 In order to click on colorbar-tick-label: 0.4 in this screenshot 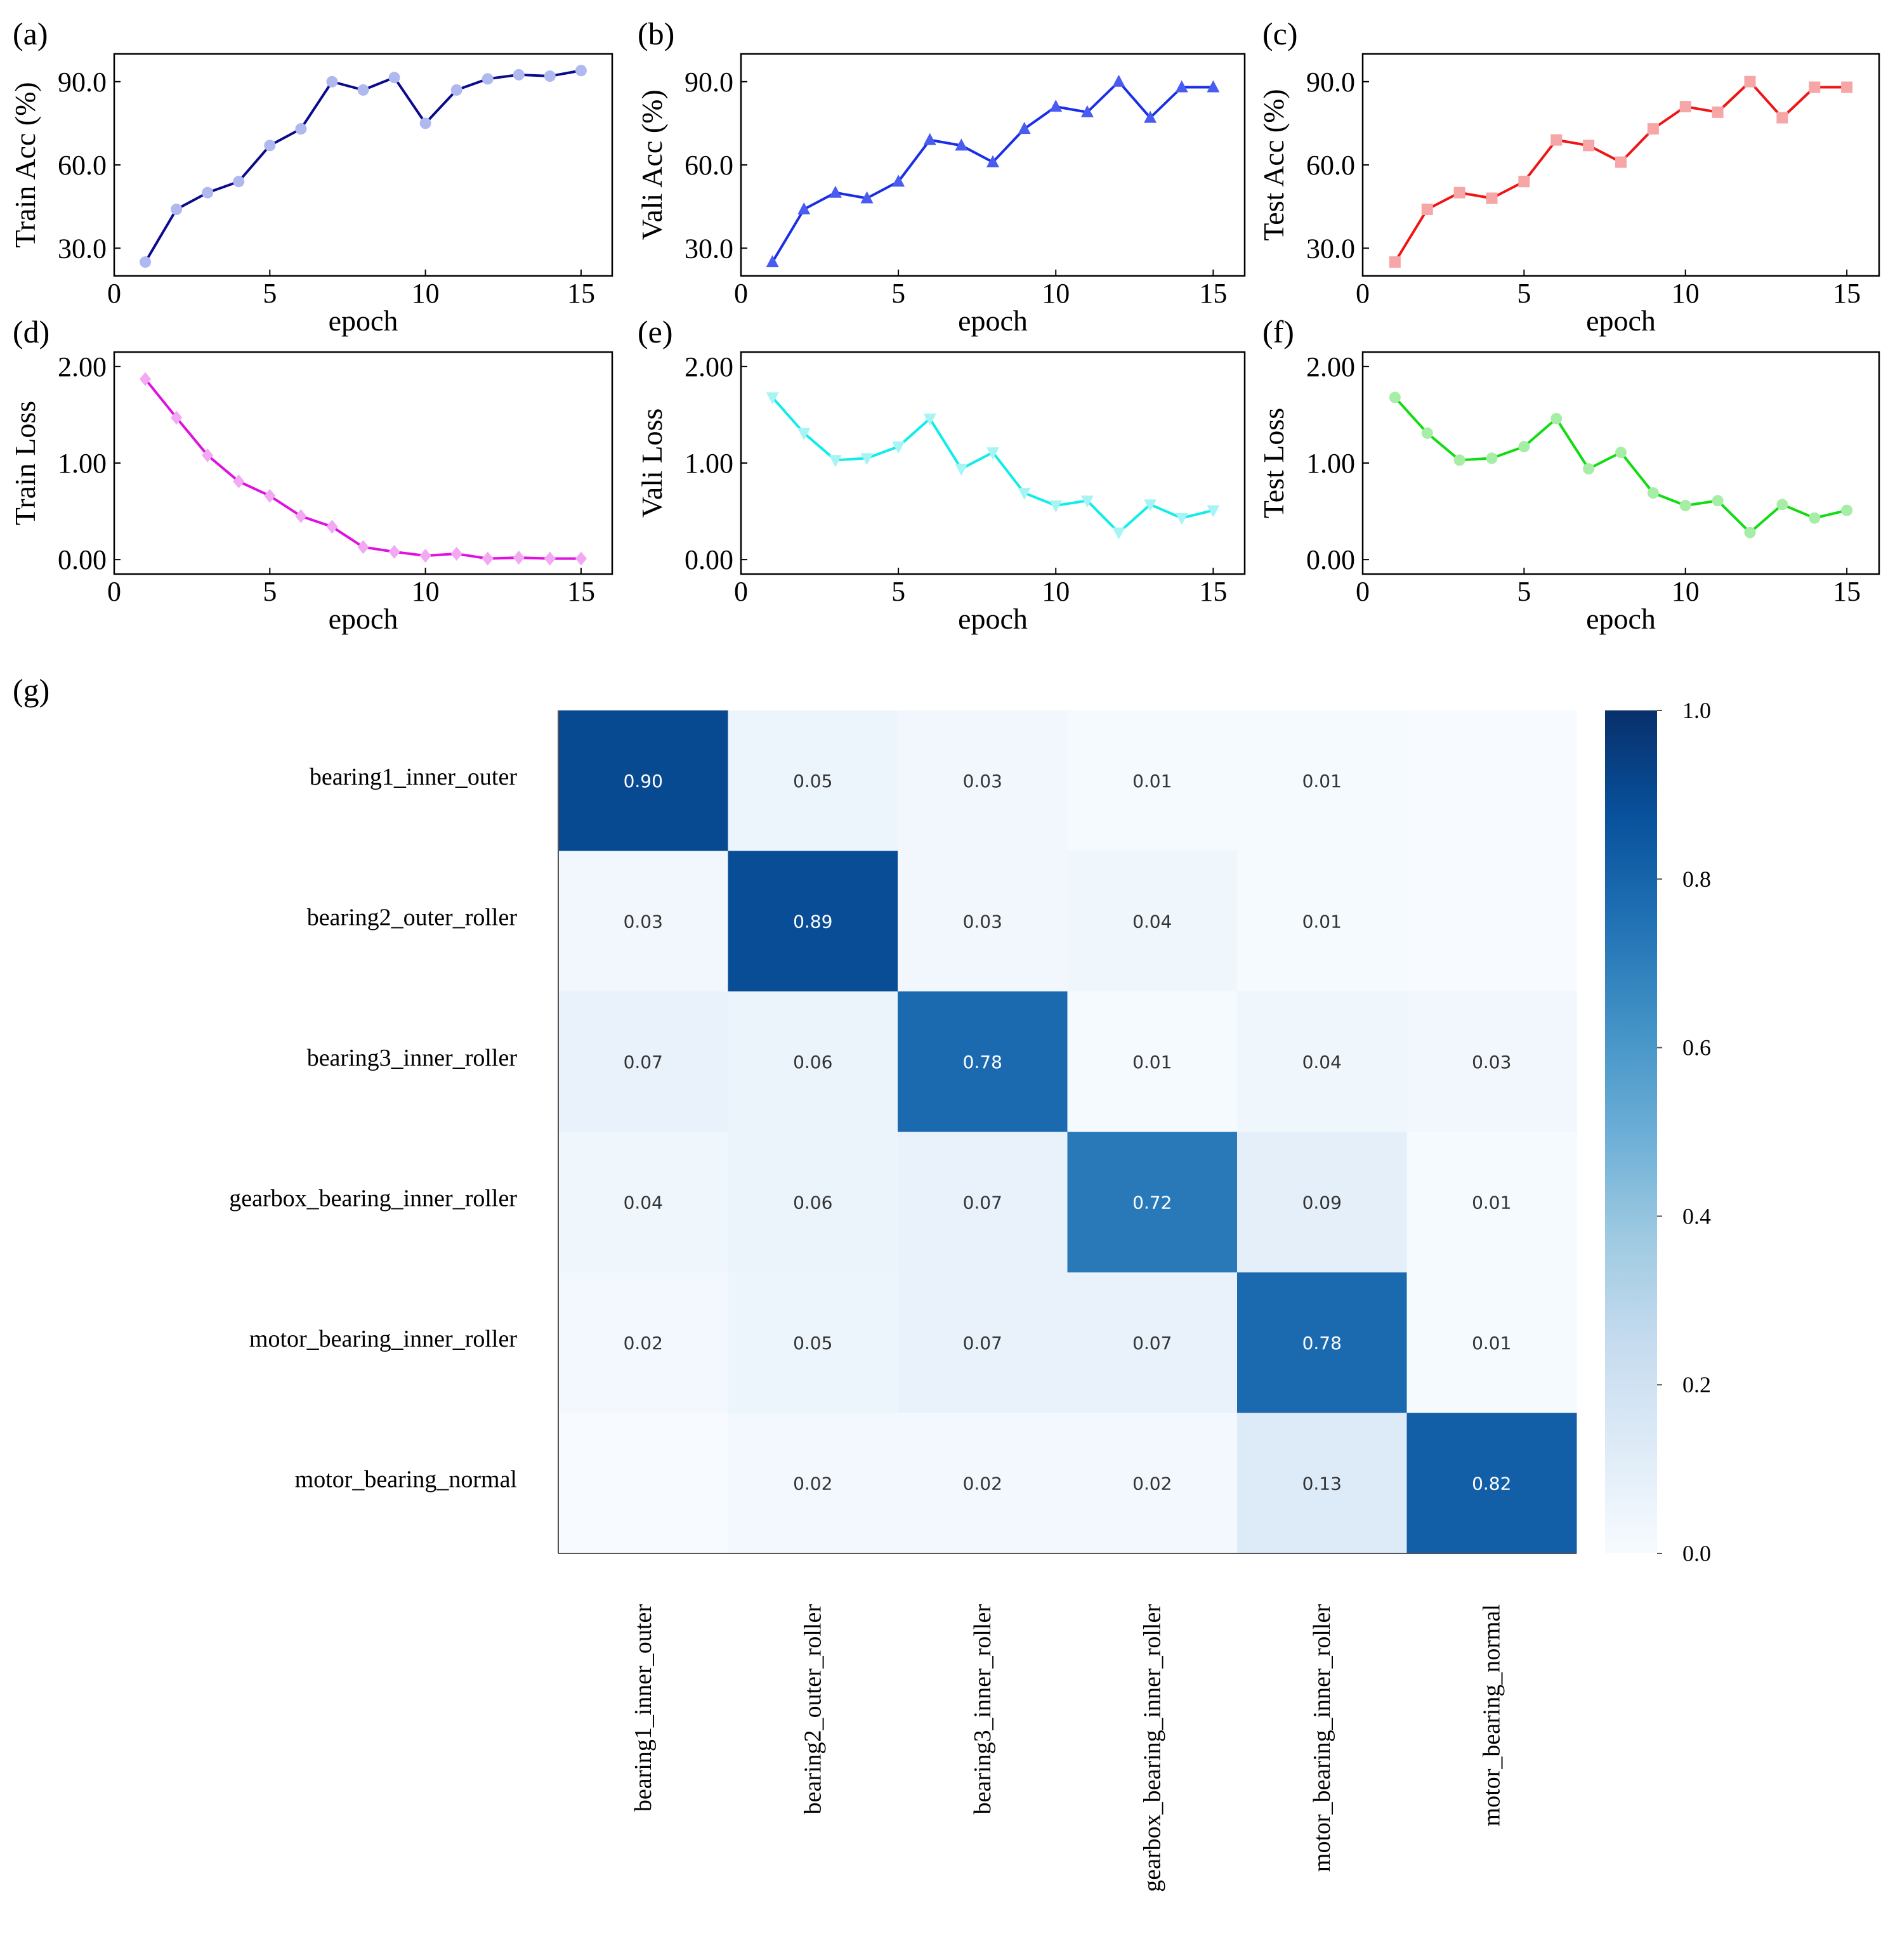, I will do `click(1697, 1216)`.